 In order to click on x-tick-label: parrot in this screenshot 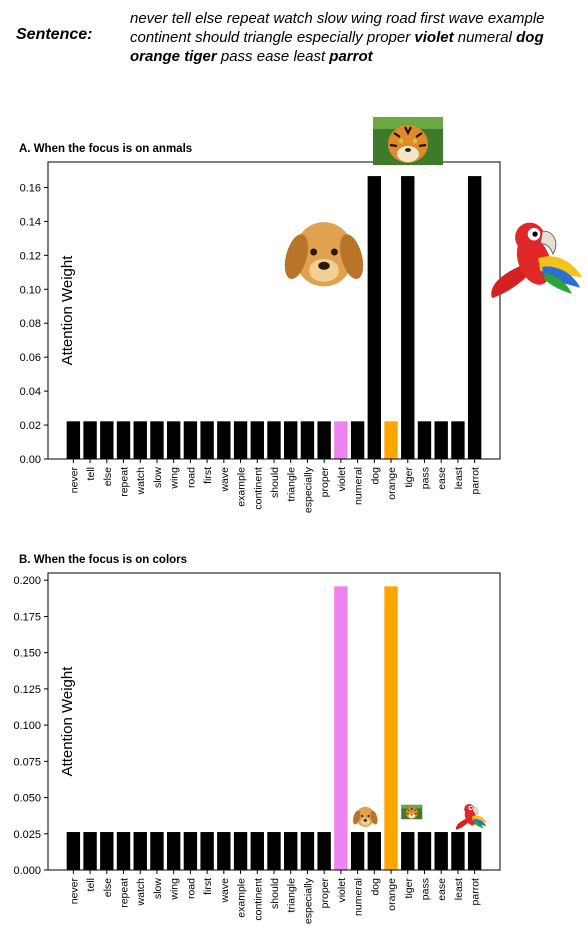, I will do `click(476, 481)`.